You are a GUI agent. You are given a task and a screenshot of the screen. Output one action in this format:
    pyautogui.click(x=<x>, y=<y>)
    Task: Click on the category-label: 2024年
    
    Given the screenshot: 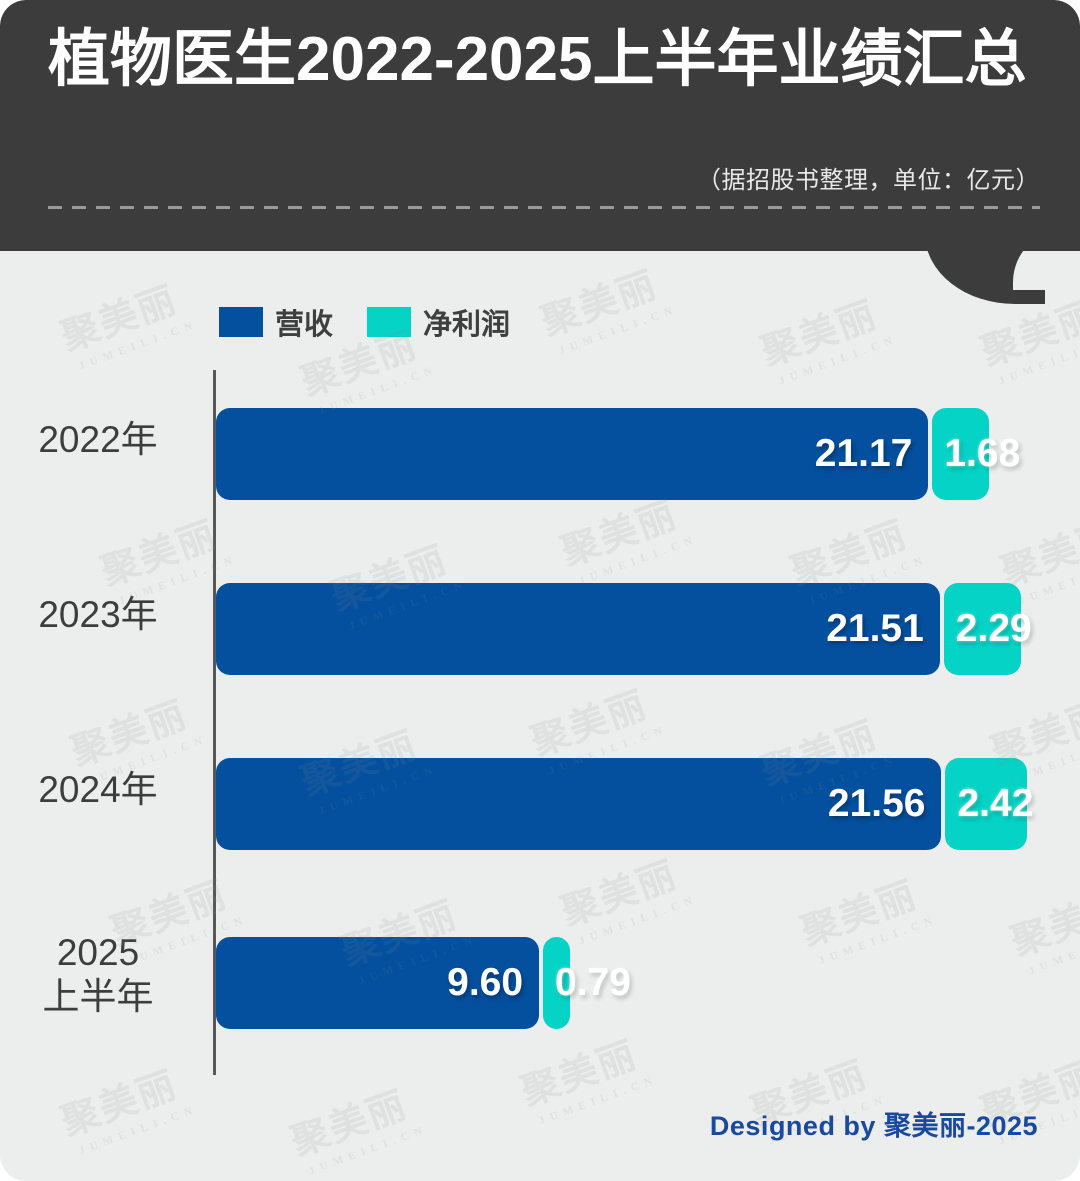 What is the action you would take?
    pyautogui.click(x=98, y=790)
    